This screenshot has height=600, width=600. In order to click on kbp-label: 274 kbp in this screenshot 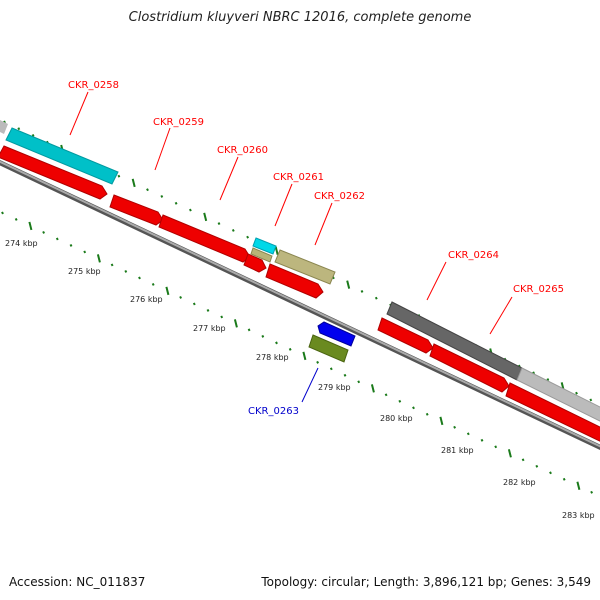, I will do `click(21, 243)`.